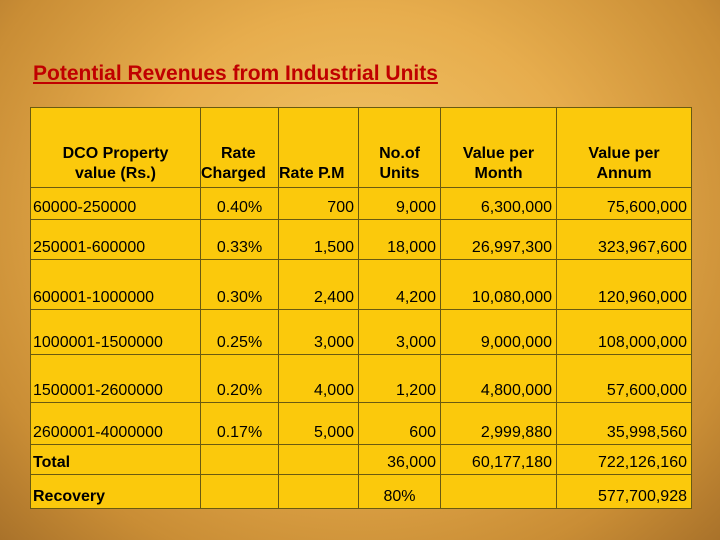  I want to click on range-cell: 250001-600000, so click(115, 239).